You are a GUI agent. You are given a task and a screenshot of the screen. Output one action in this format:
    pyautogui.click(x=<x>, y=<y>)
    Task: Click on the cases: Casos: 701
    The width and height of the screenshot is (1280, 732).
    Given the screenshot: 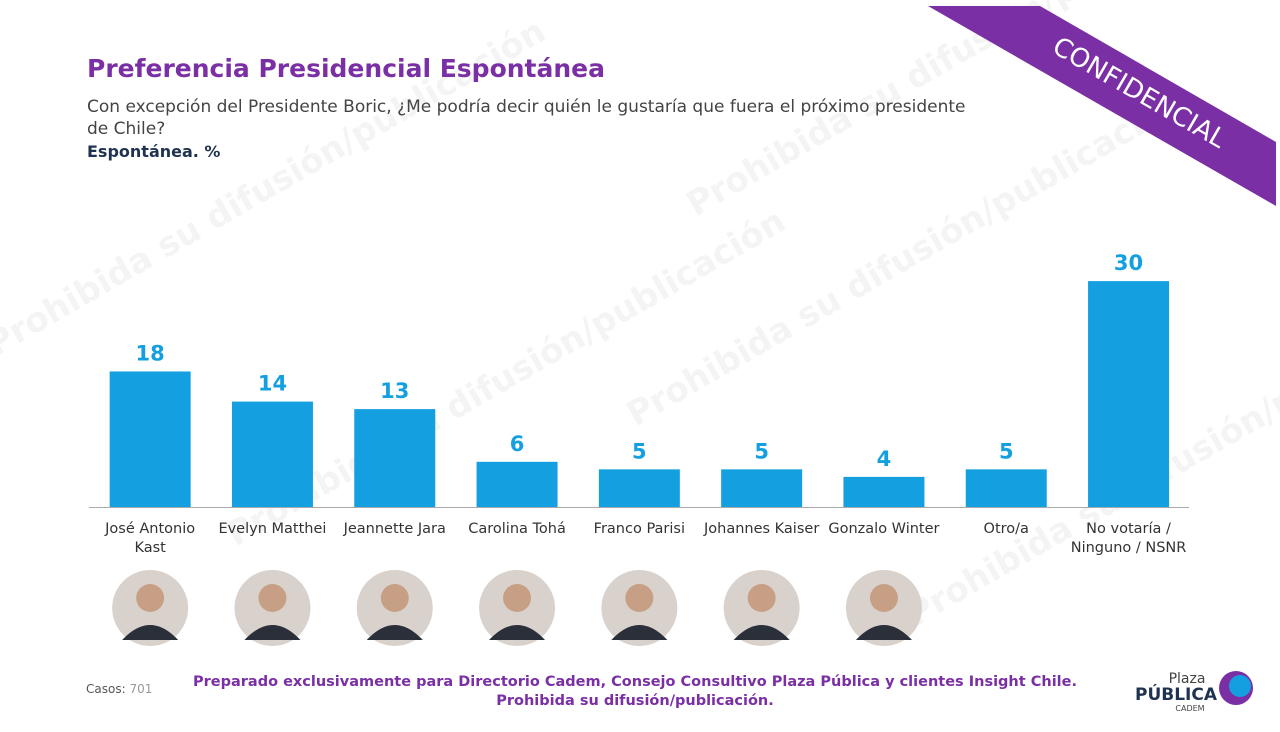 What is the action you would take?
    pyautogui.click(x=119, y=689)
    